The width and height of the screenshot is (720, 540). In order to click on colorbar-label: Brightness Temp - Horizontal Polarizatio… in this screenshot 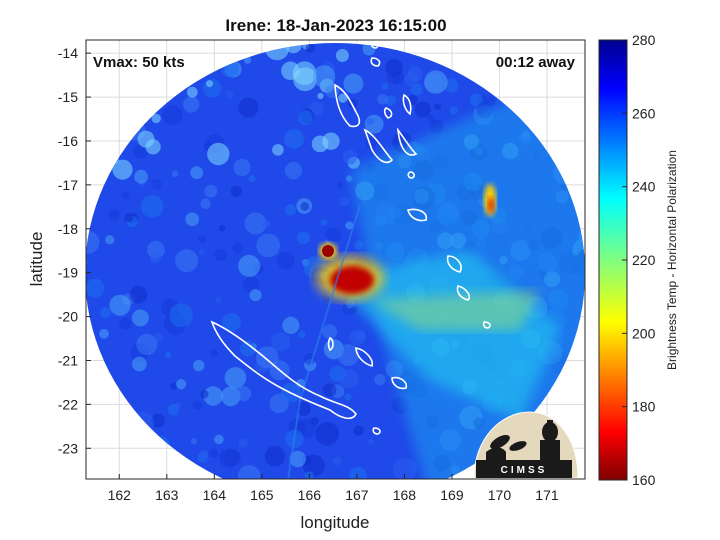, I will do `click(672, 260)`.